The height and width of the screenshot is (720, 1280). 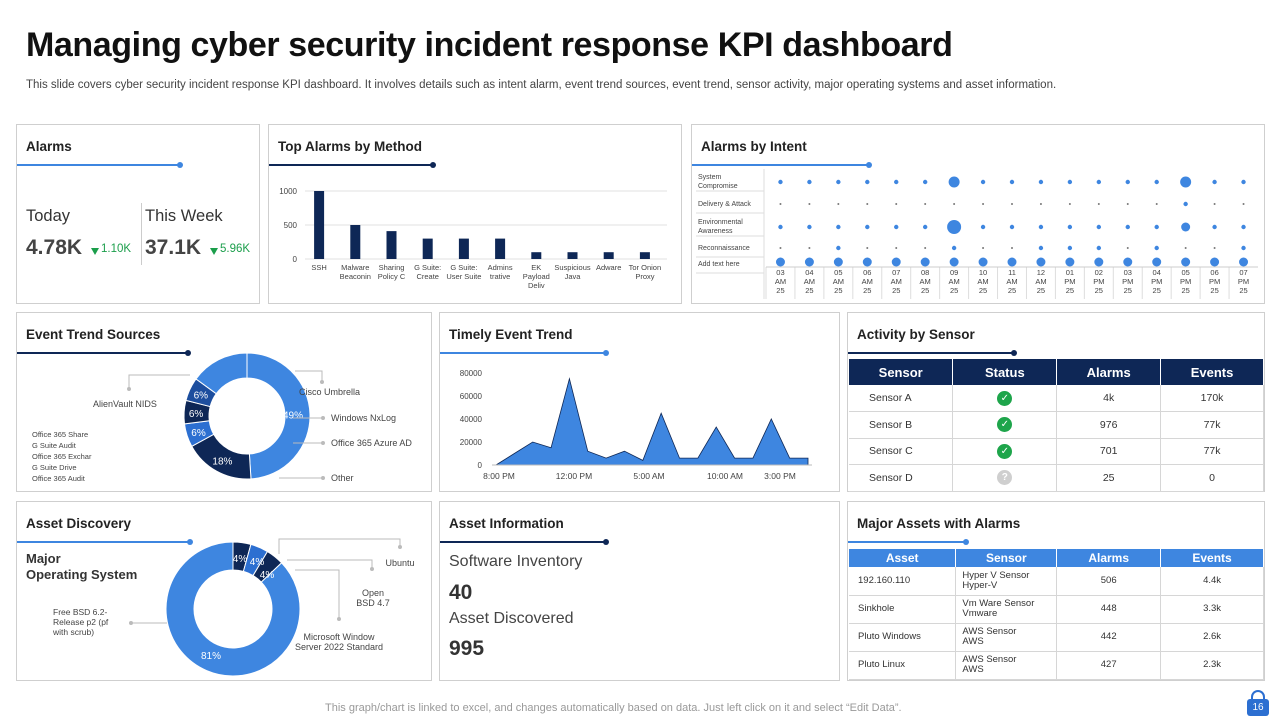 What do you see at coordinates (572, 267) in the screenshot?
I see `x-tick-label: Suspicious` at bounding box center [572, 267].